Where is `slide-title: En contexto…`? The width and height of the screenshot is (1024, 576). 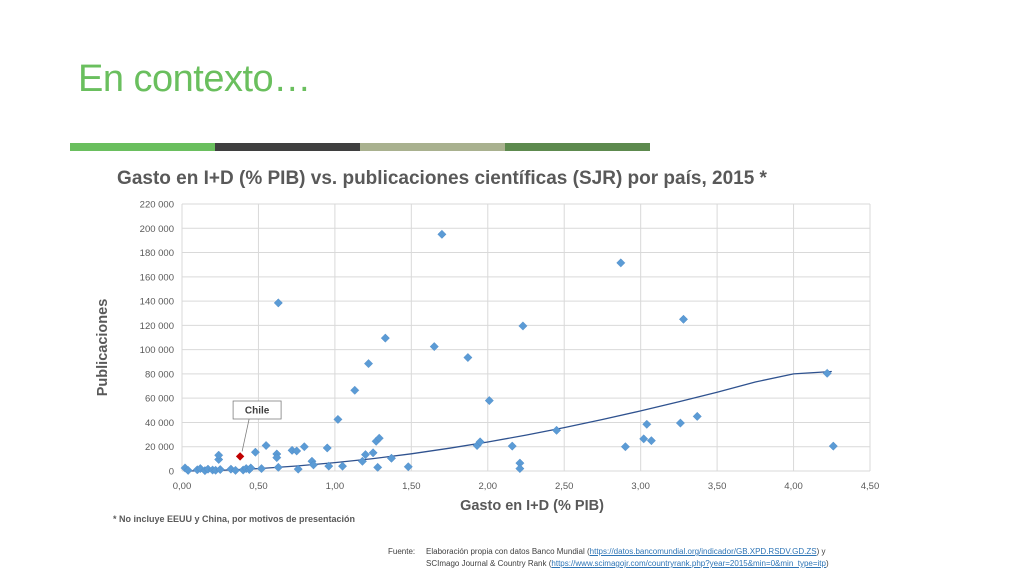 slide-title: En contexto… is located at coordinates (194, 79).